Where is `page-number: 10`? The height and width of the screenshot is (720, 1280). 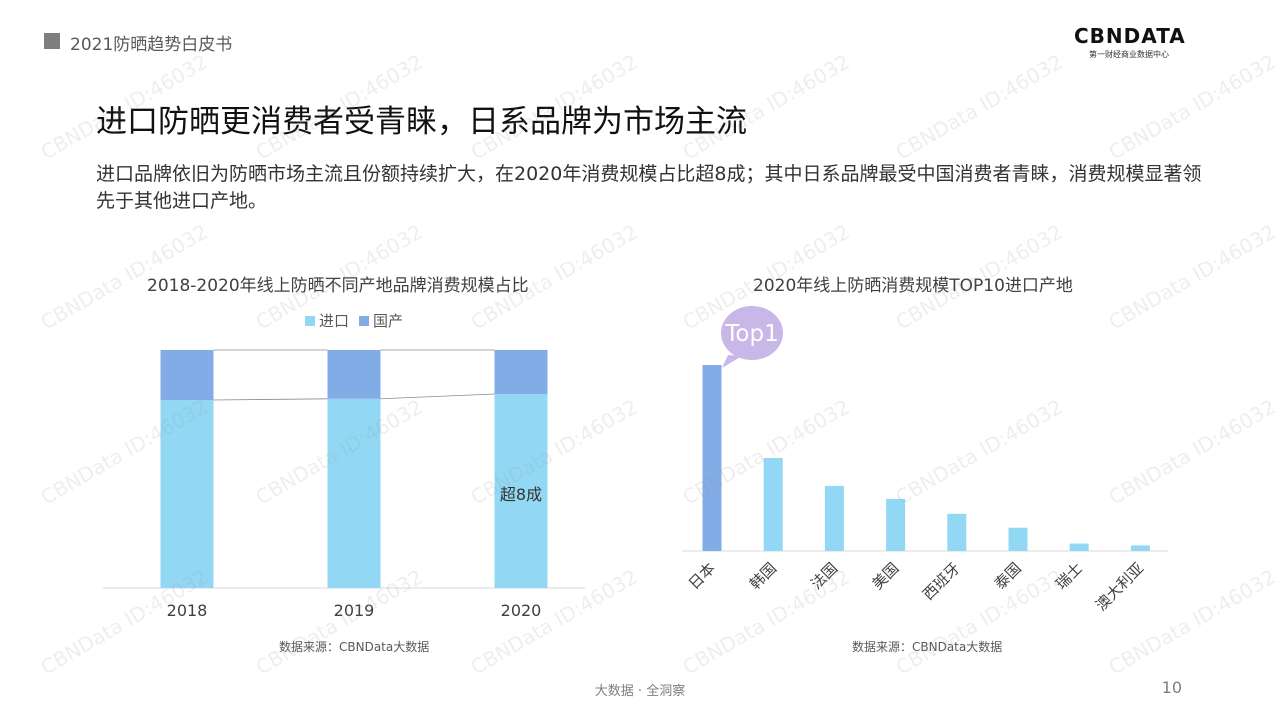
page-number: 10 is located at coordinates (1171, 687).